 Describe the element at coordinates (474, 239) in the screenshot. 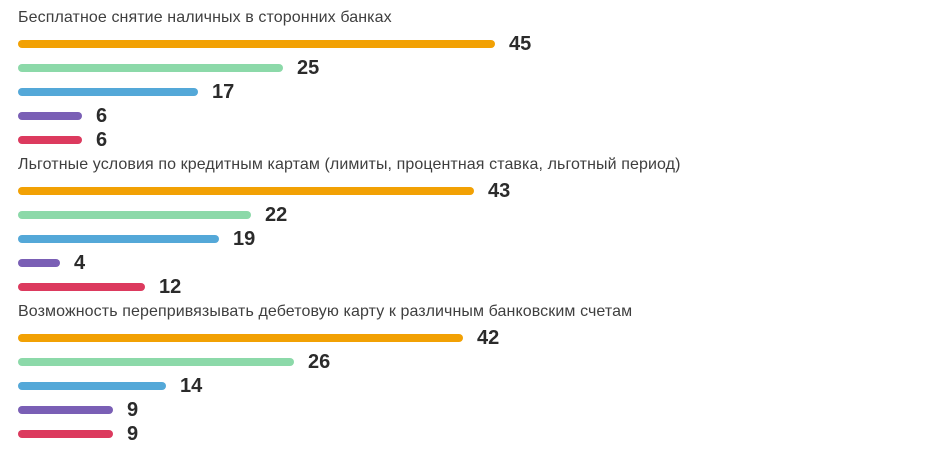

I see `bar-row: 19` at that location.